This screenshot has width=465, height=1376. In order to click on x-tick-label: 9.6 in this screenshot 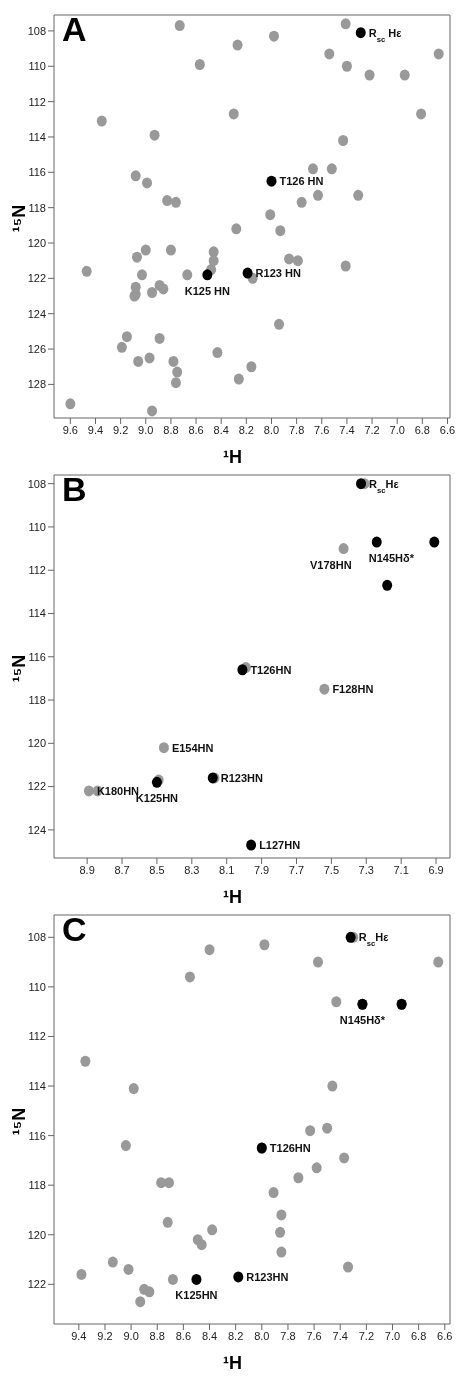, I will do `click(70, 429)`.